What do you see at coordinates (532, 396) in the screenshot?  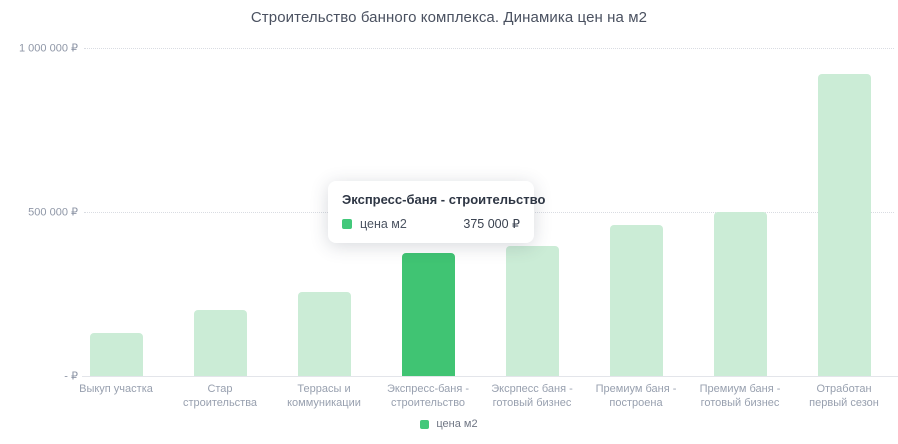 I see `x-axis-label-4: Эксрпесс баня - готовый бизнес` at bounding box center [532, 396].